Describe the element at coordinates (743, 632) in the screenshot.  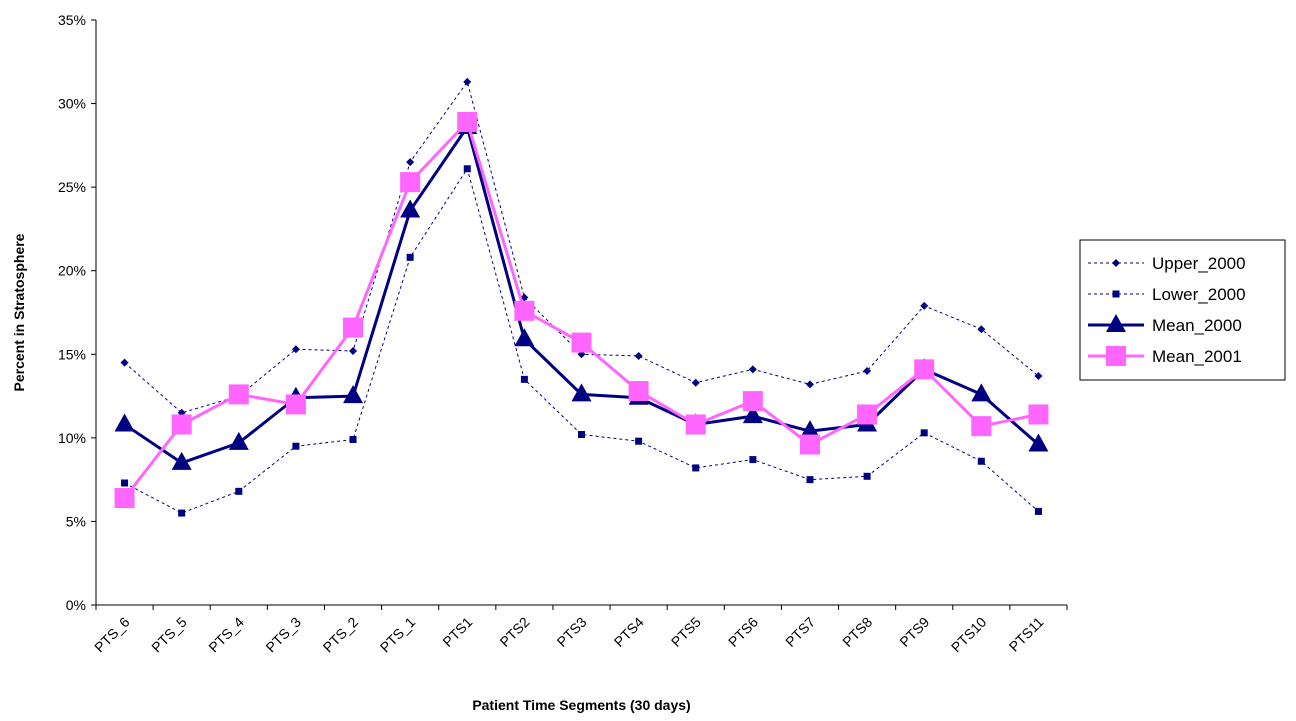
I see `x-tick-label: PTS6` at that location.